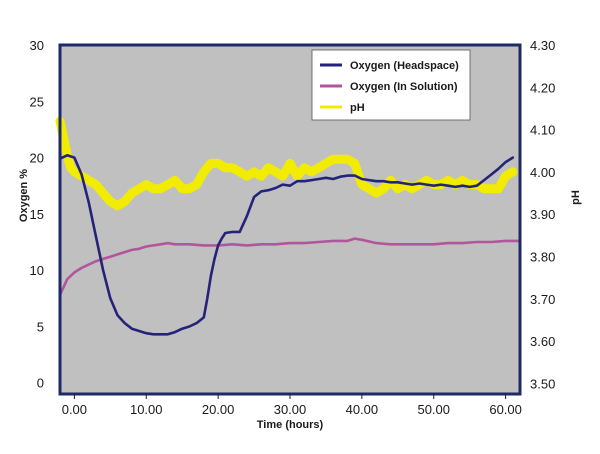 This screenshot has width=600, height=454. Describe the element at coordinates (362, 409) in the screenshot. I see `x-tick-label: 40.00` at that location.